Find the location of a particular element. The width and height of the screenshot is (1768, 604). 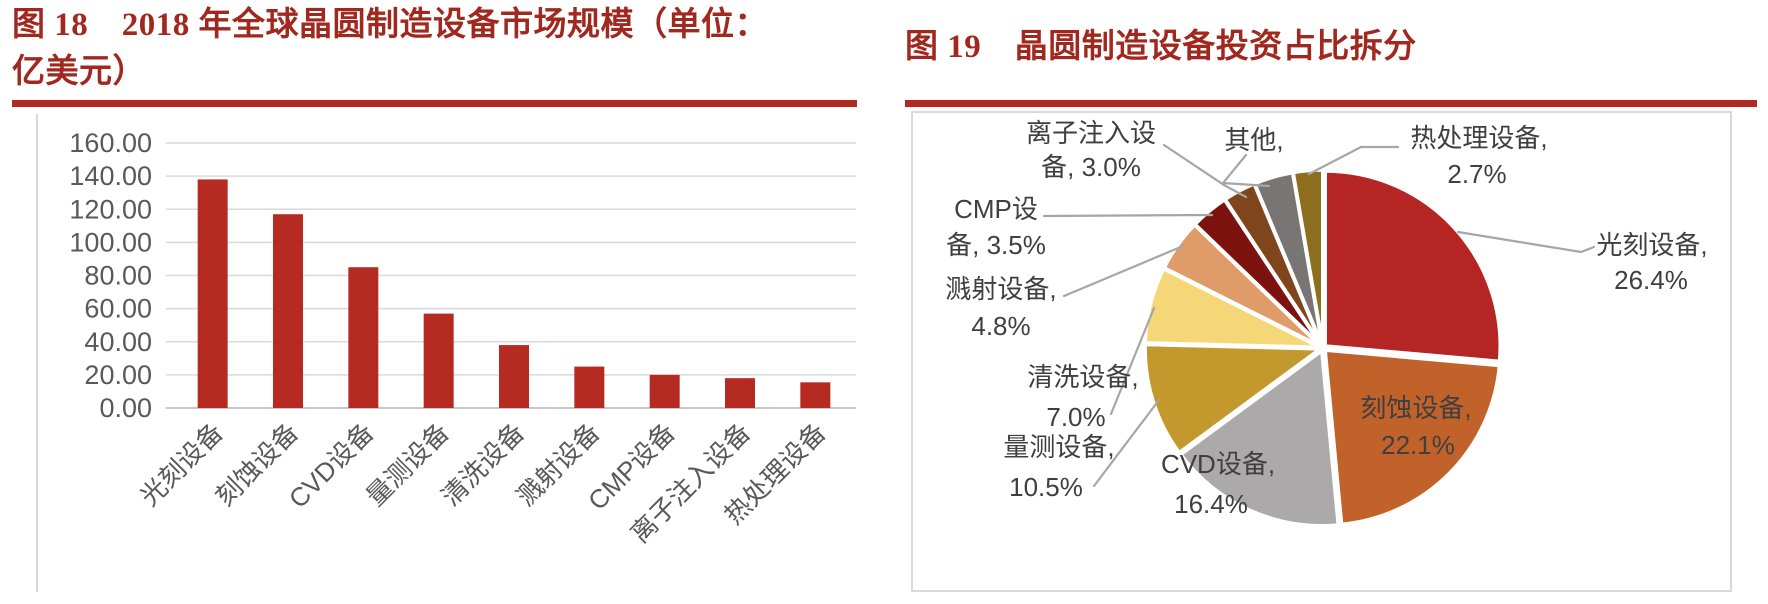

y-tick-label: 120.00 is located at coordinates (110, 209).